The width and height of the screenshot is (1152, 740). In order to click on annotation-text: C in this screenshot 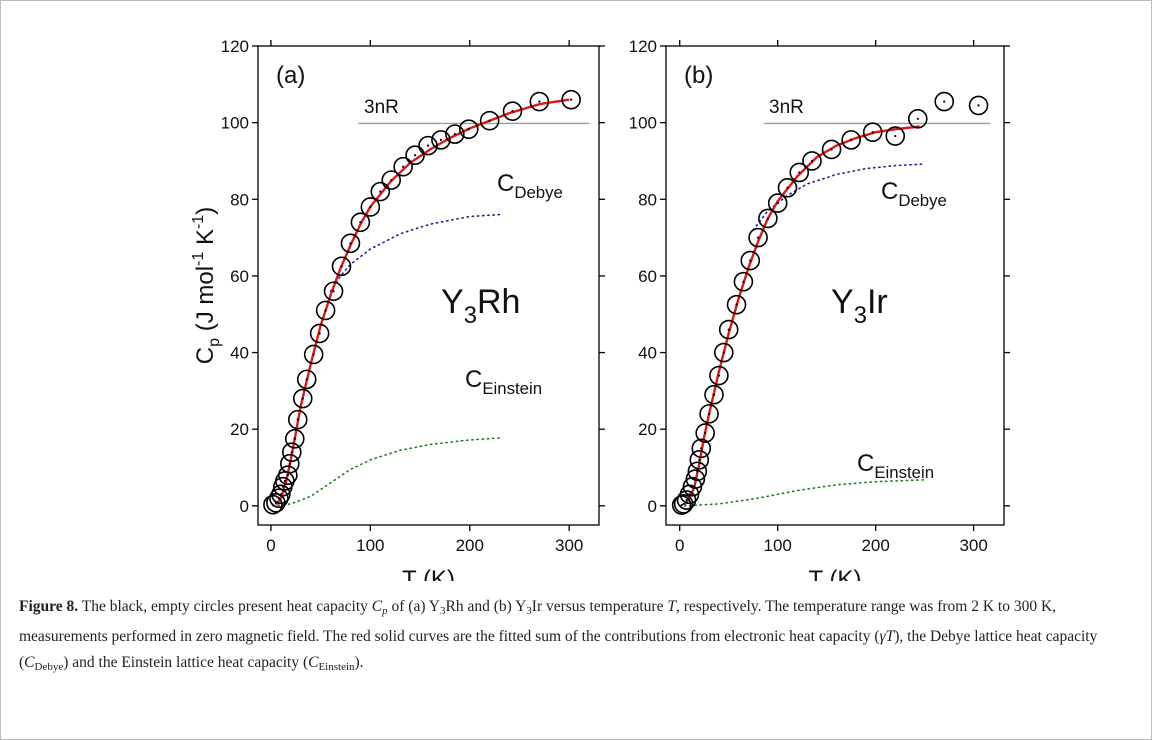, I will do `click(865, 463)`.